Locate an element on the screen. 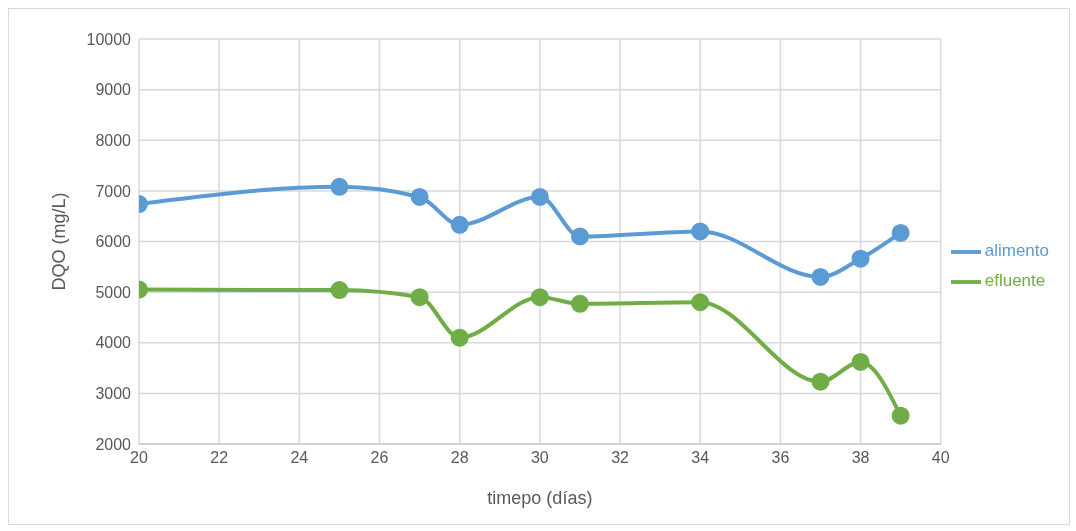  legend-label: alimento is located at coordinates (1016, 250).